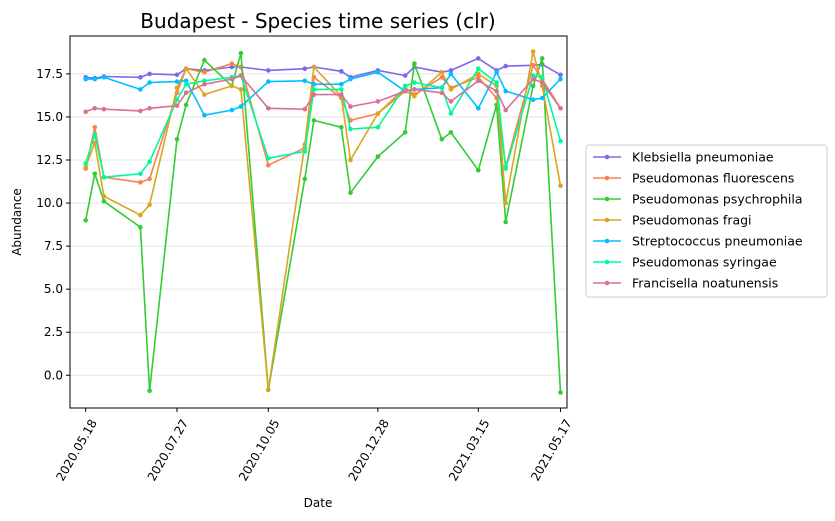 The height and width of the screenshot is (521, 835). I want to click on legend-entry: Pseudomonas fluorescens, so click(693, 178).